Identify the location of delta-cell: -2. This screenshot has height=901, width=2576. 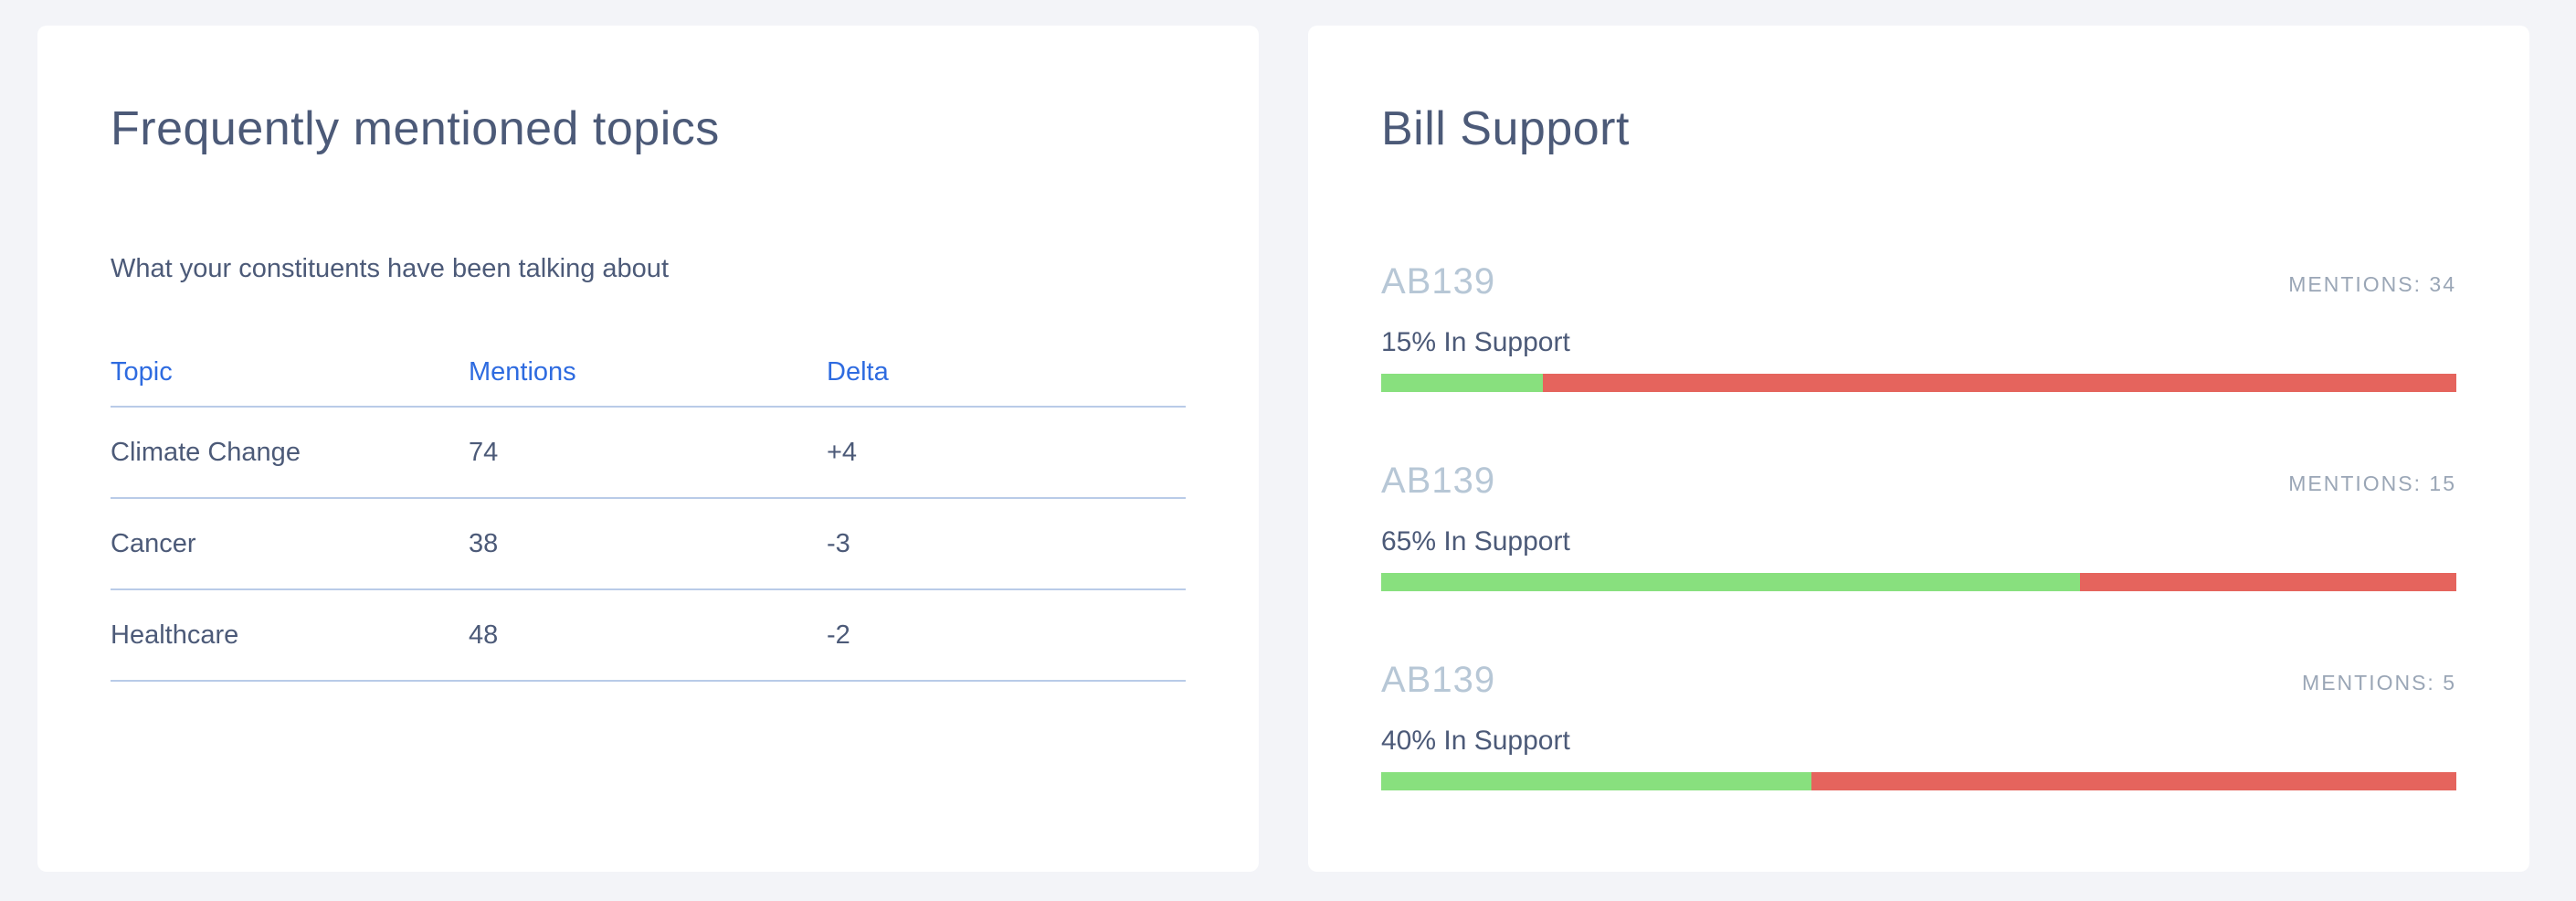
(839, 635).